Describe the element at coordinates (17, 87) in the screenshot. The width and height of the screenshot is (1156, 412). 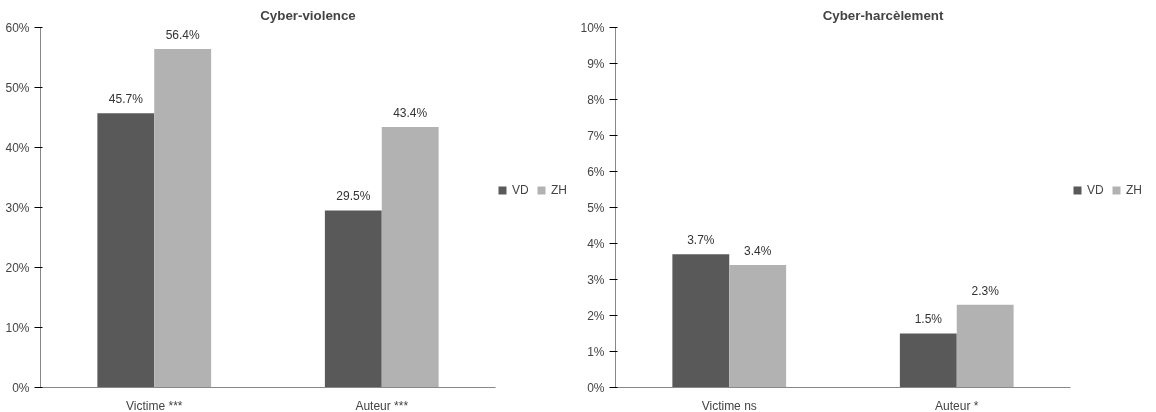
I see `y-tick-label: 50%` at that location.